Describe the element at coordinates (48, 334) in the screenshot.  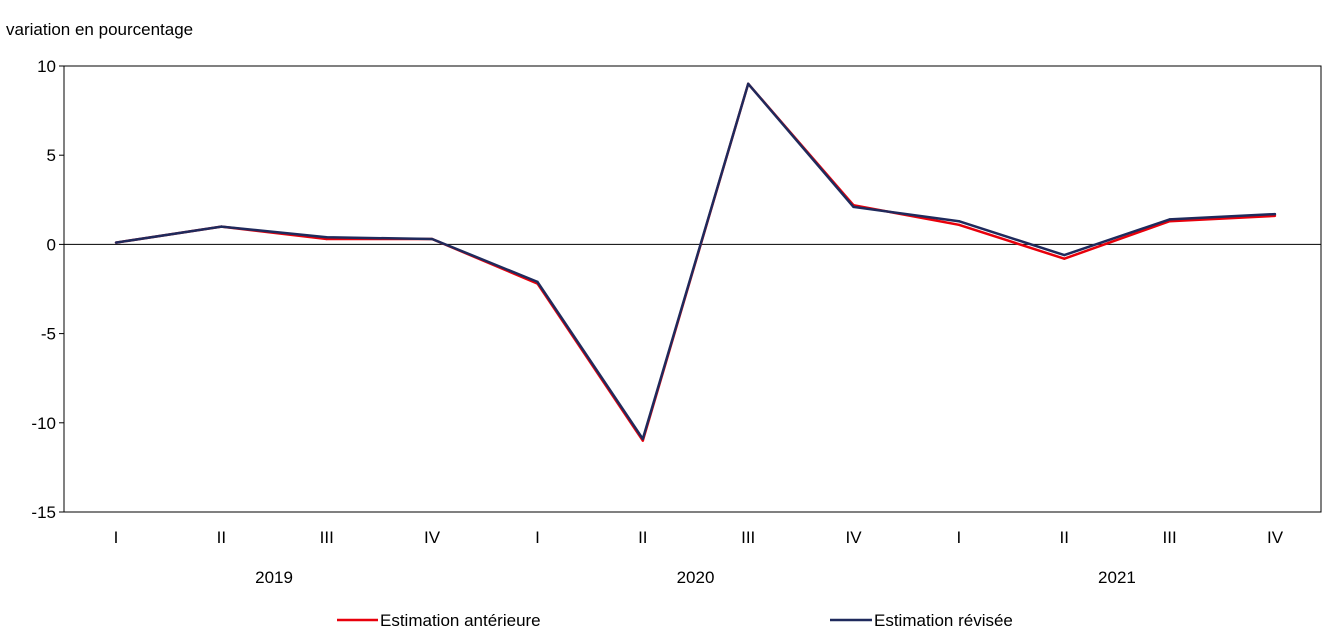
I see `y-tick-label: -5` at that location.